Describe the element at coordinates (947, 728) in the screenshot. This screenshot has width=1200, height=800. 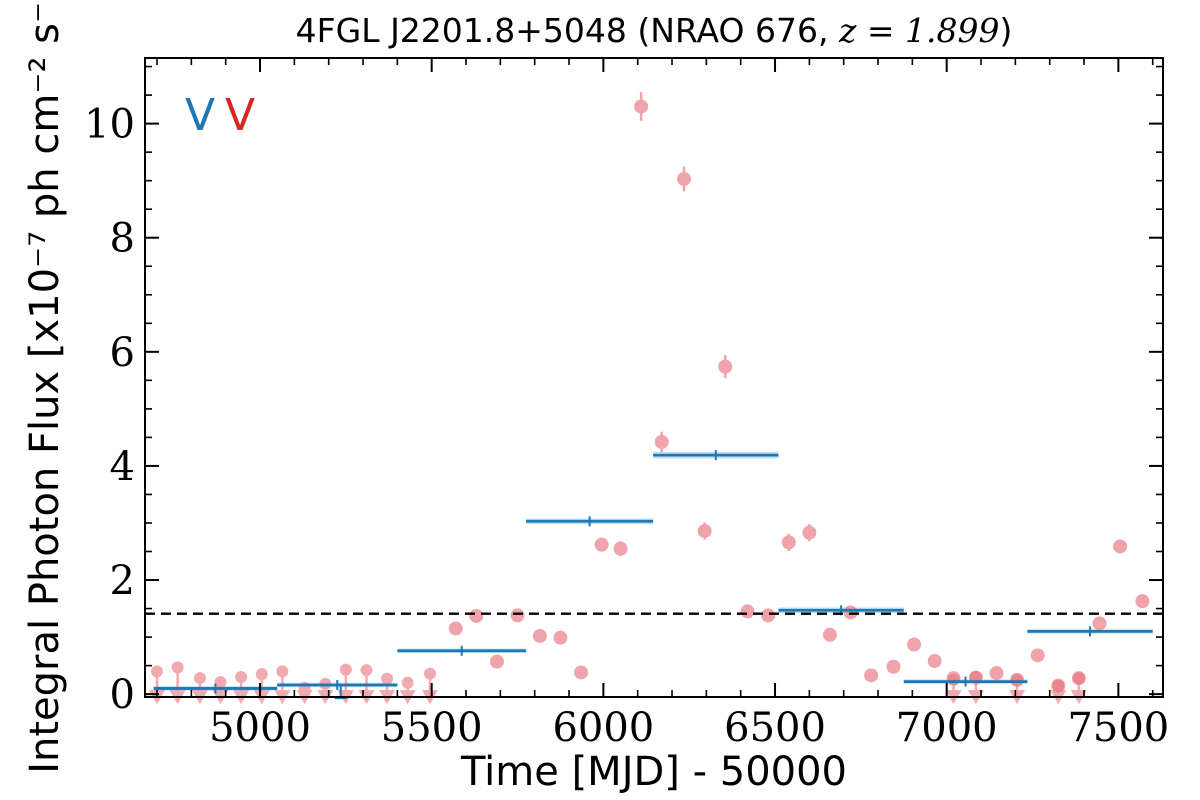
I see `x-tick-label: 7000` at that location.